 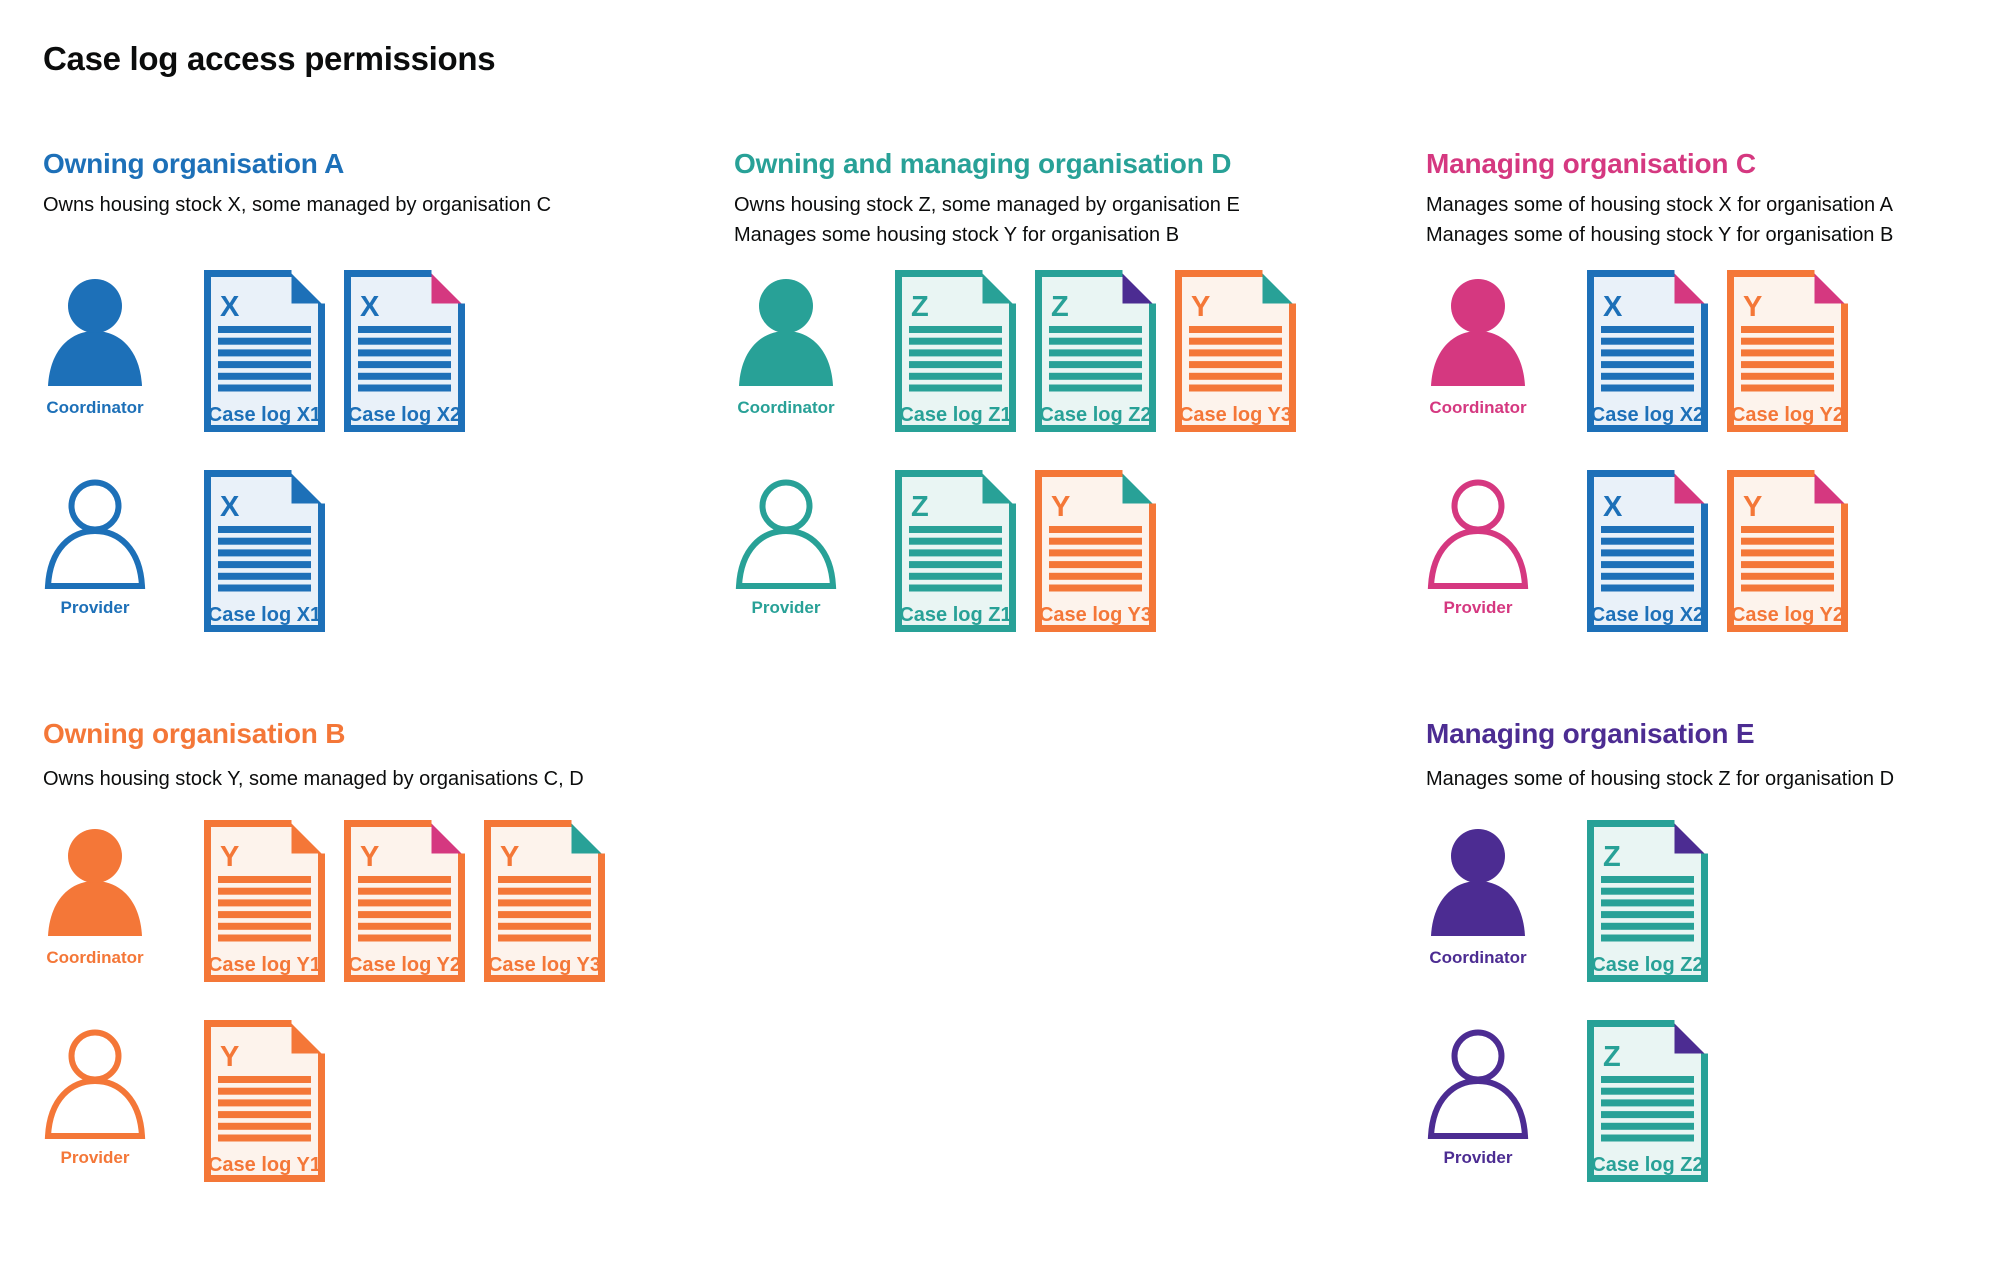 What do you see at coordinates (1787, 615) in the screenshot?
I see `document-label: Case log Y2` at bounding box center [1787, 615].